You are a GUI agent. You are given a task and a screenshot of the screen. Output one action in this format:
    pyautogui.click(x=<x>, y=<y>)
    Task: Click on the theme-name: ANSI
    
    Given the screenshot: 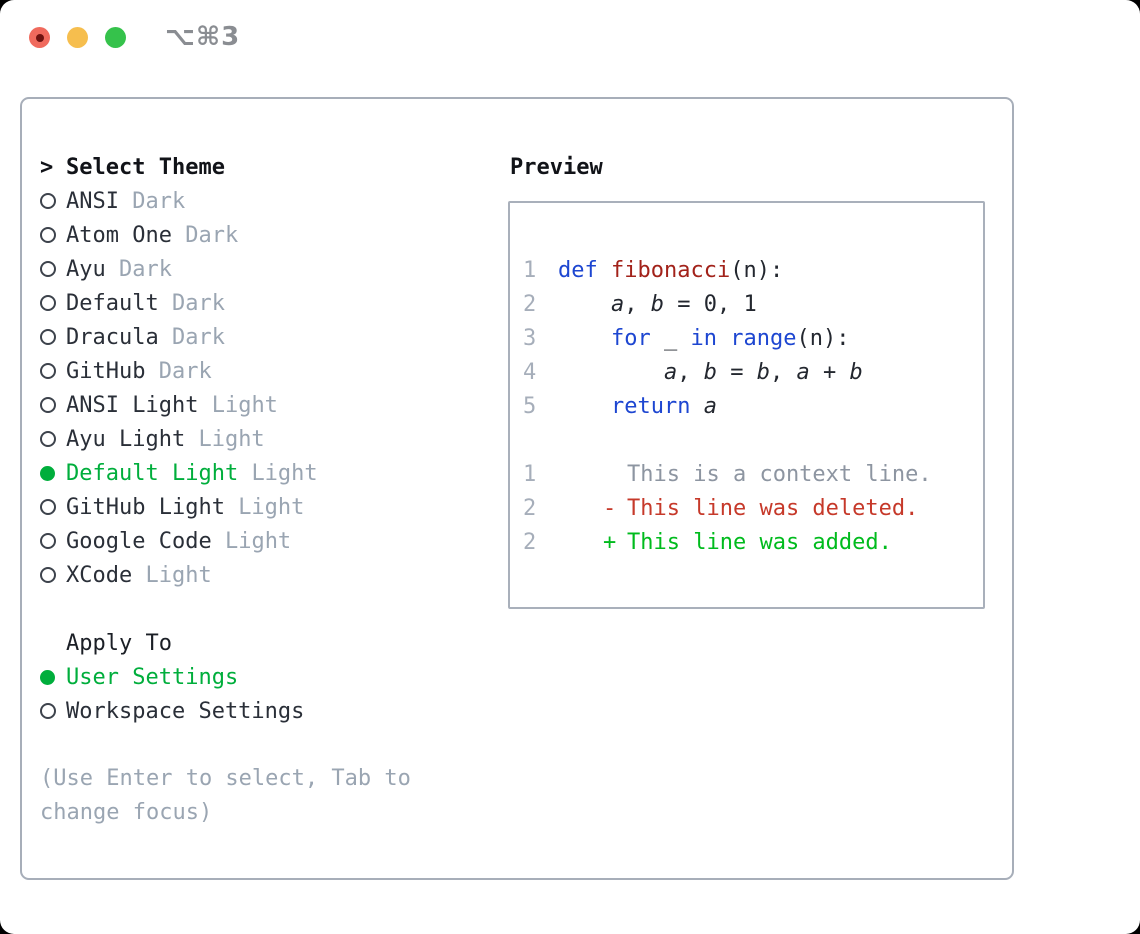 What is the action you would take?
    pyautogui.click(x=99, y=201)
    